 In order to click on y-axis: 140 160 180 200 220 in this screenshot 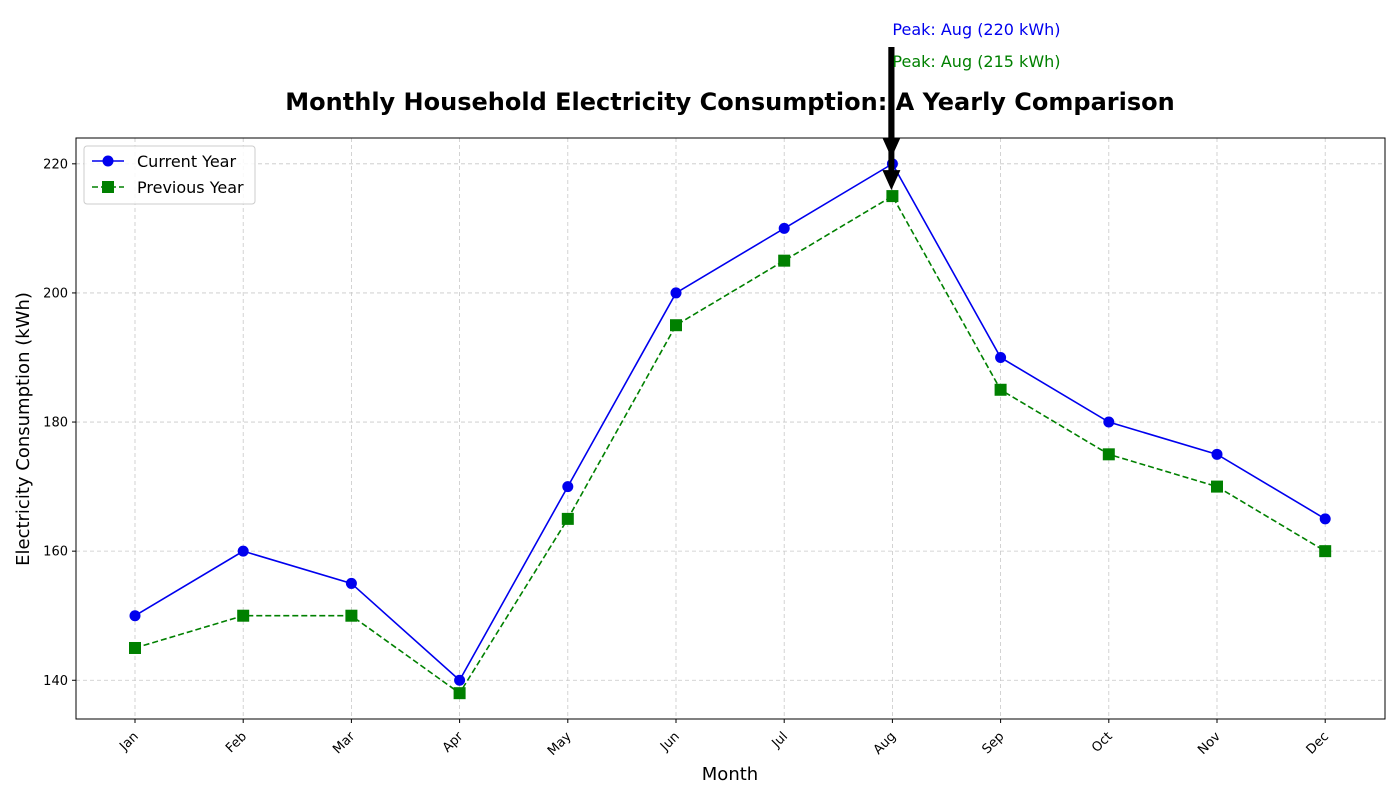, I will do `click(59, 423)`.